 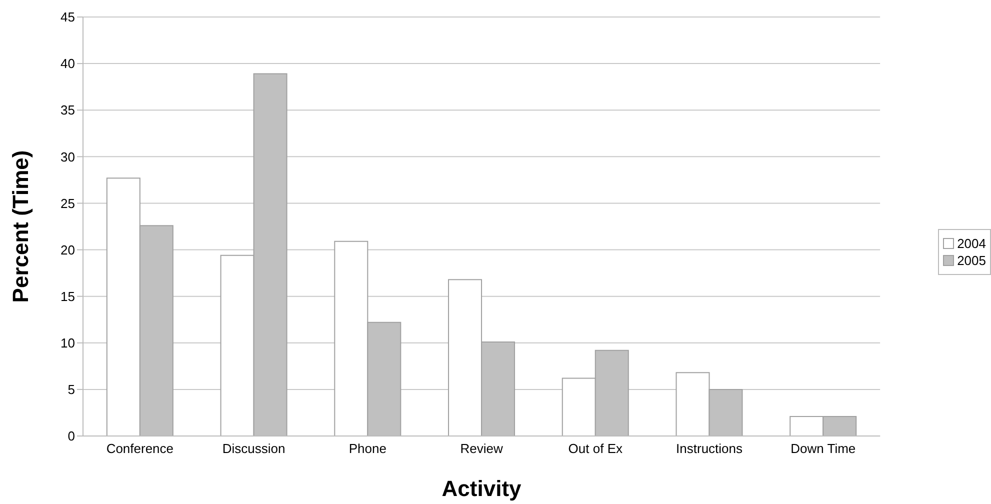 I want to click on x-tick-label: Phone, so click(x=367, y=448).